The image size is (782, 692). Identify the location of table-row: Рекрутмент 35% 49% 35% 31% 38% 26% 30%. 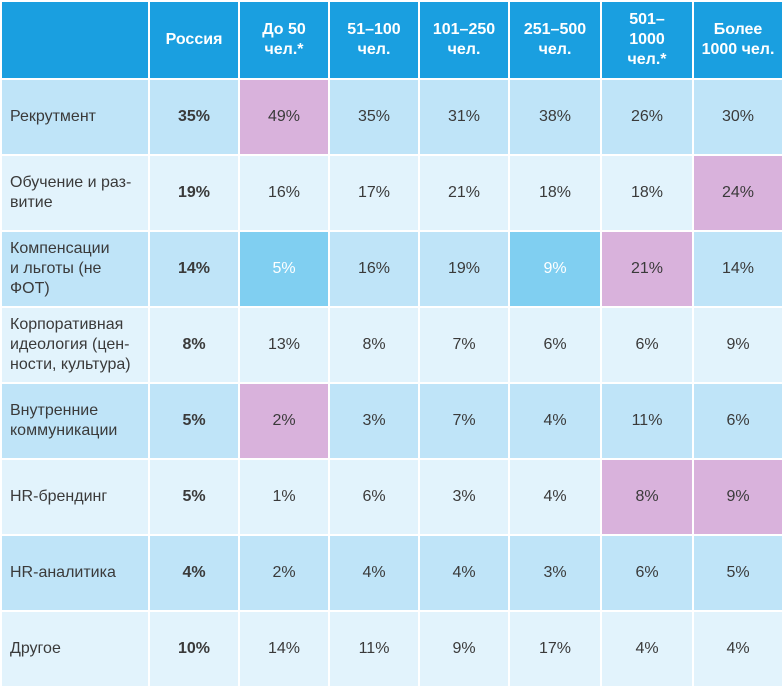
(391, 117).